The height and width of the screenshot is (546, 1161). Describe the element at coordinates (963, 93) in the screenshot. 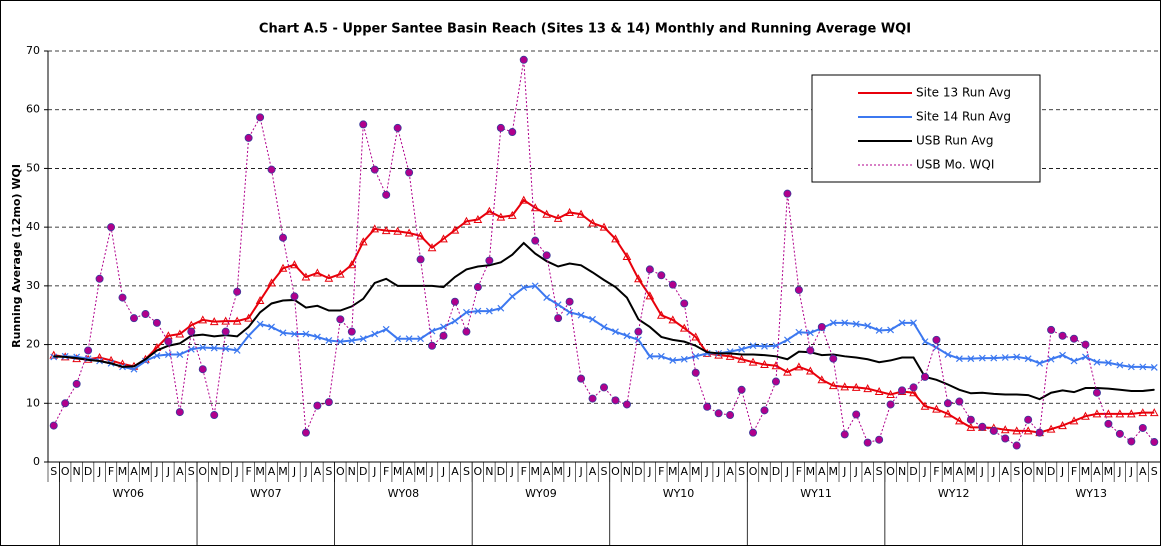

I see `legend-label: Site 13 Run Avg` at that location.